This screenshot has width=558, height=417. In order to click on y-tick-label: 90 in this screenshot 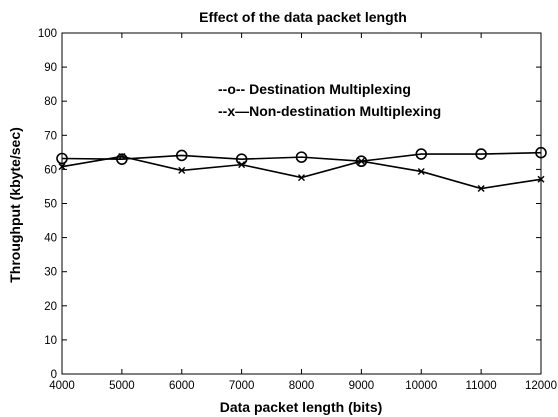, I will do `click(50, 68)`.